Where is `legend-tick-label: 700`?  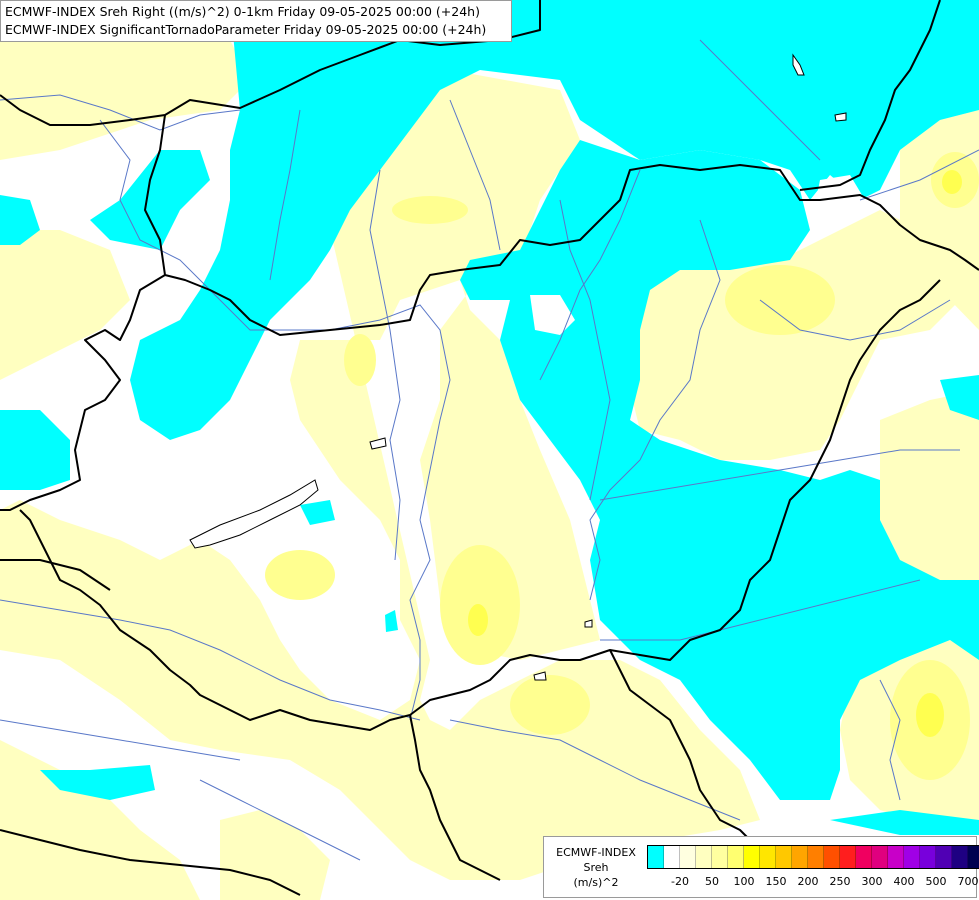
legend-tick-label: 700 is located at coordinates (968, 881).